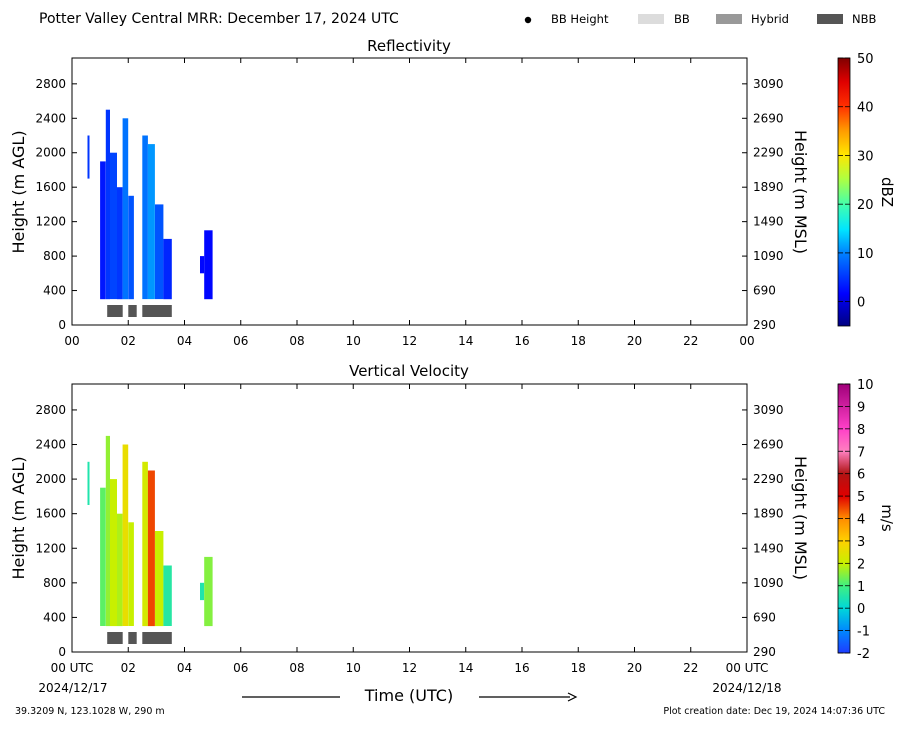 This screenshot has width=900, height=729. What do you see at coordinates (729, 19) in the screenshot?
I see `legend-hybrid-swatch` at bounding box center [729, 19].